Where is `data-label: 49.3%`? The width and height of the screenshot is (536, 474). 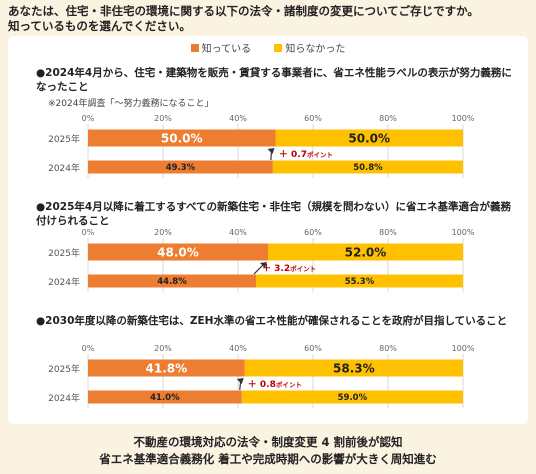 data-label: 49.3% is located at coordinates (181, 168).